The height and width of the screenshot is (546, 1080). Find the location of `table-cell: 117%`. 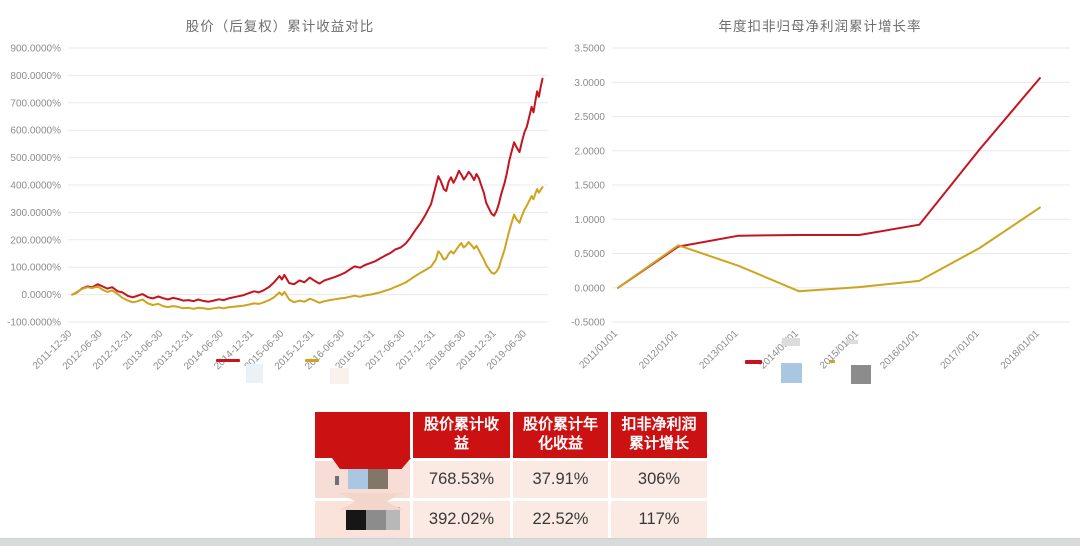

table-cell: 117% is located at coordinates (659, 519).